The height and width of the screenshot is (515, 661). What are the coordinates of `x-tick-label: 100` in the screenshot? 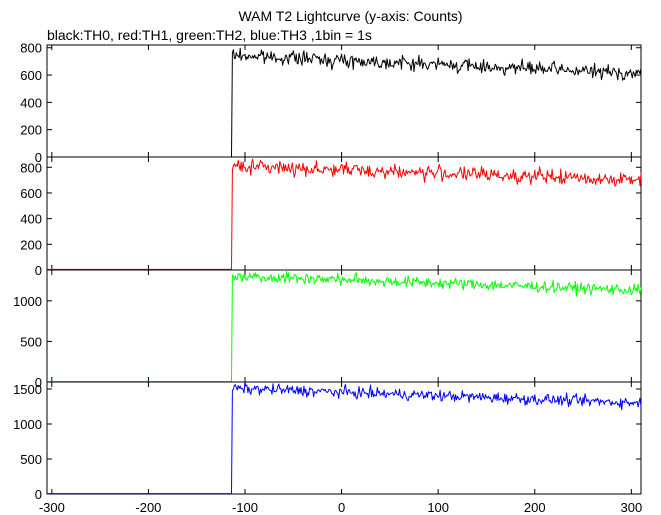 It's located at (438, 507).